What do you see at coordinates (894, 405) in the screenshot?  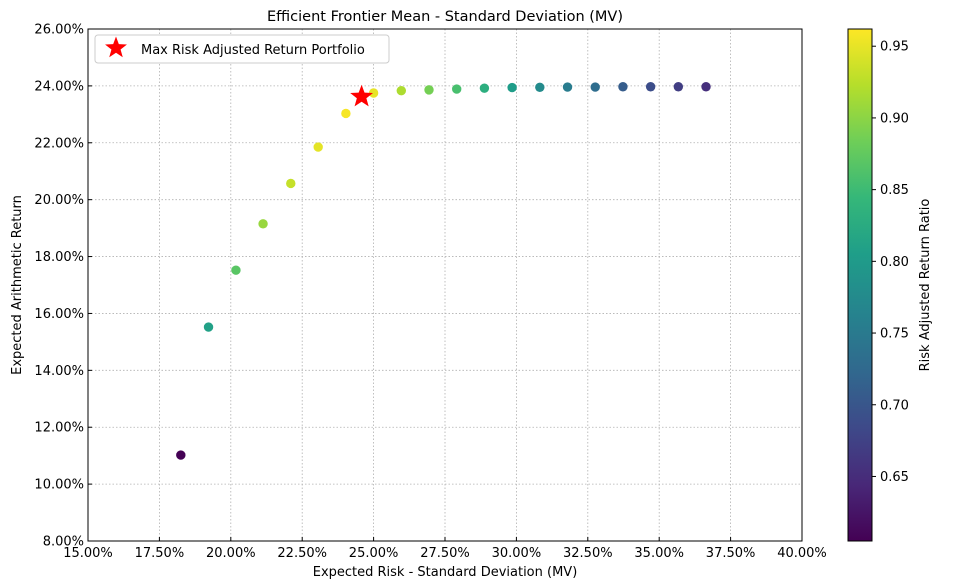 I see `colorbar-tick-label: 0.70` at bounding box center [894, 405].